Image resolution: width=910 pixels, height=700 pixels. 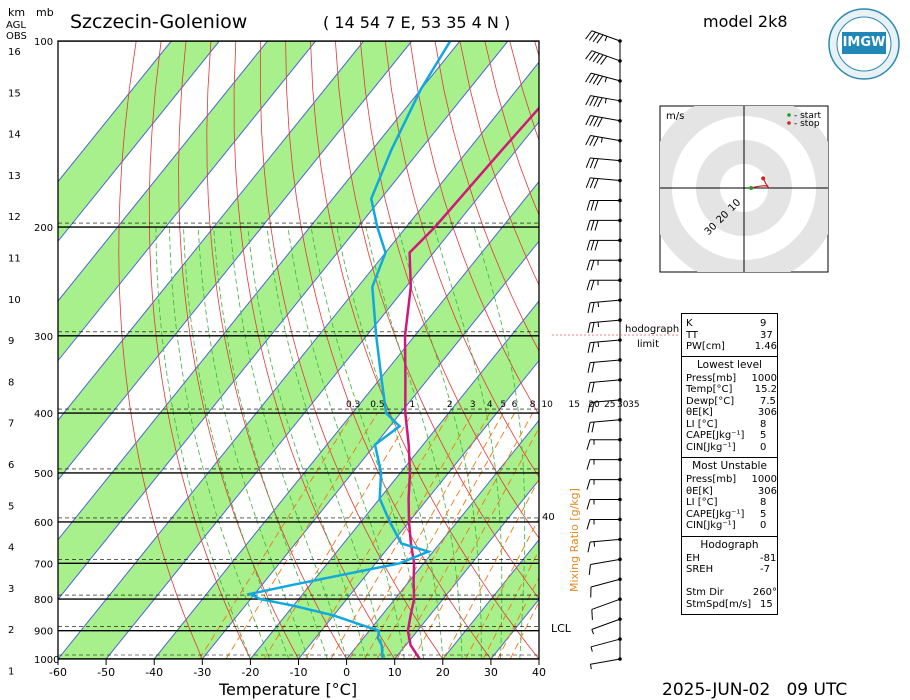 I want to click on km-tick-label: 1, so click(x=11, y=672).